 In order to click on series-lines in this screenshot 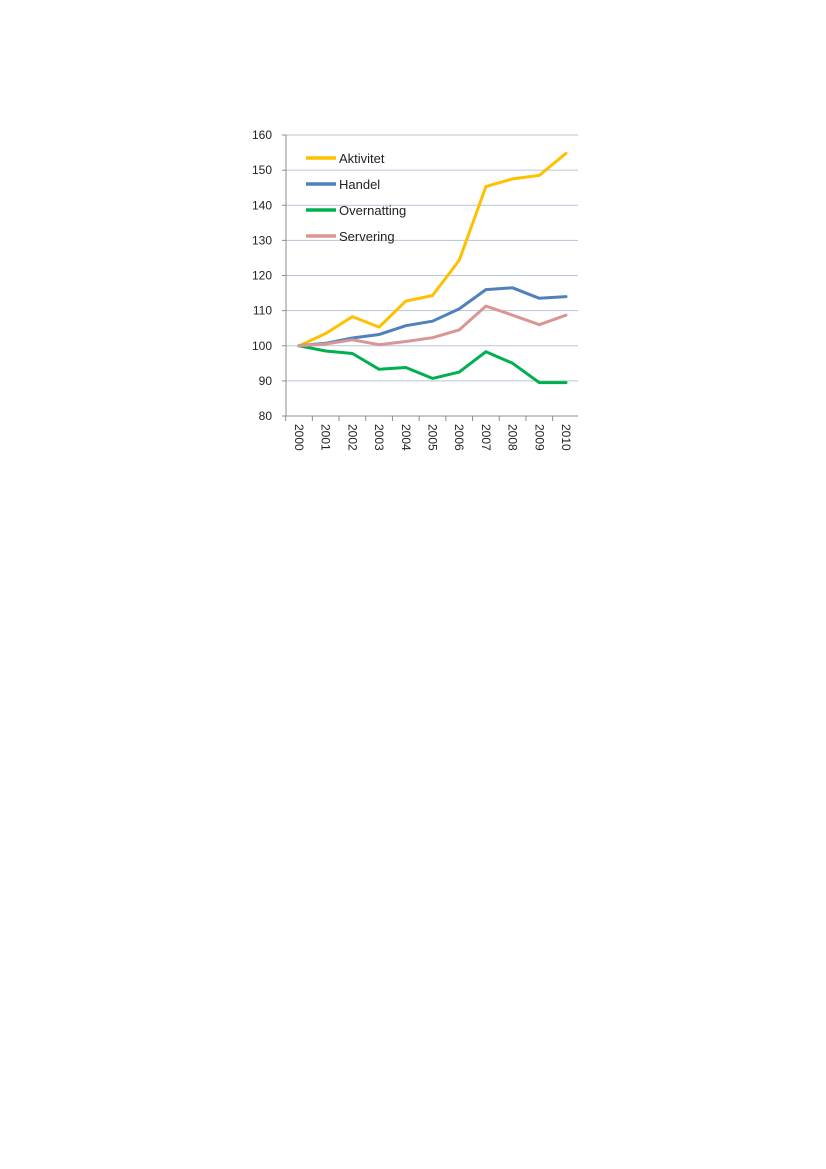, I will do `click(432, 268)`.